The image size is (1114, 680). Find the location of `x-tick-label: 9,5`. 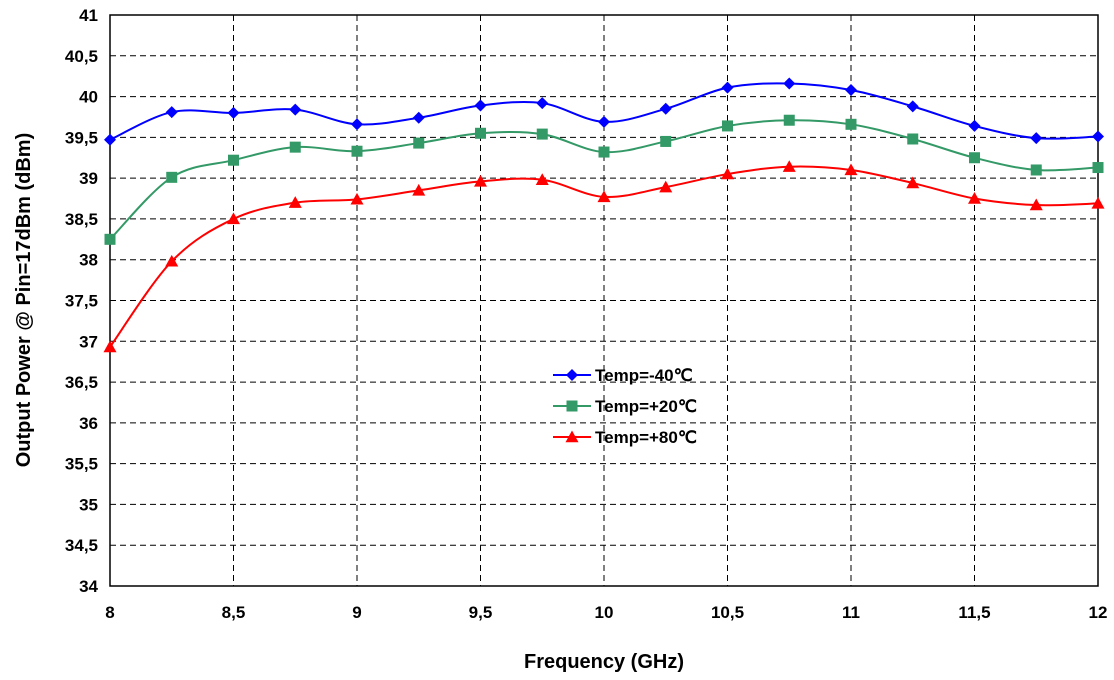

x-tick-label: 9,5 is located at coordinates (481, 612).